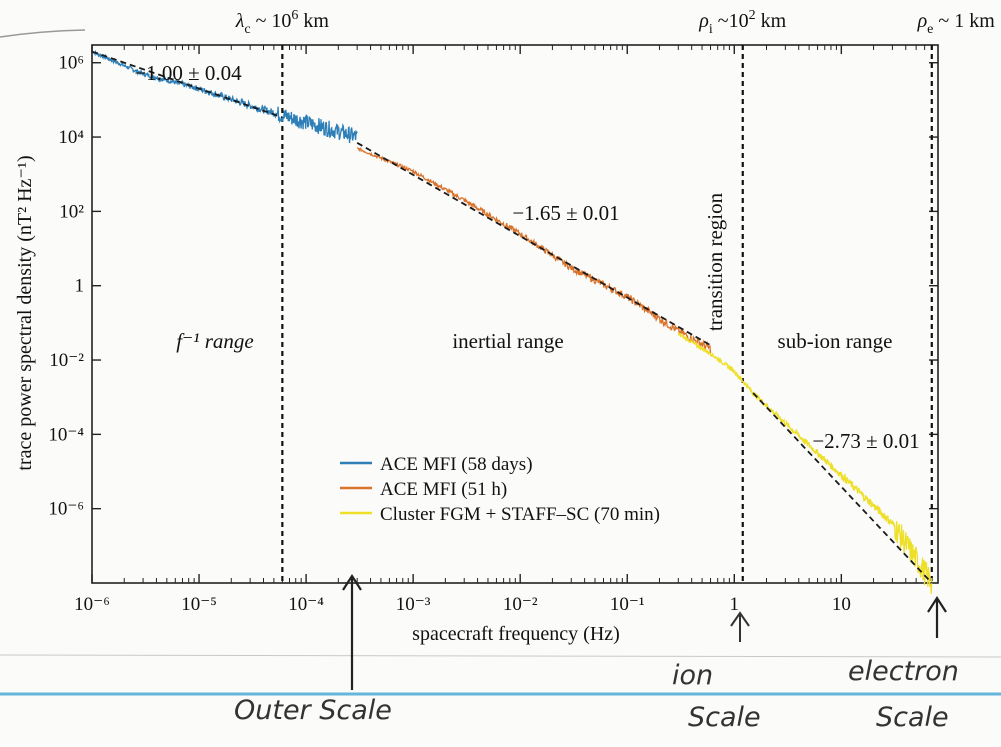  I want to click on y-tick-label: 10⁻⁴, so click(66, 434).